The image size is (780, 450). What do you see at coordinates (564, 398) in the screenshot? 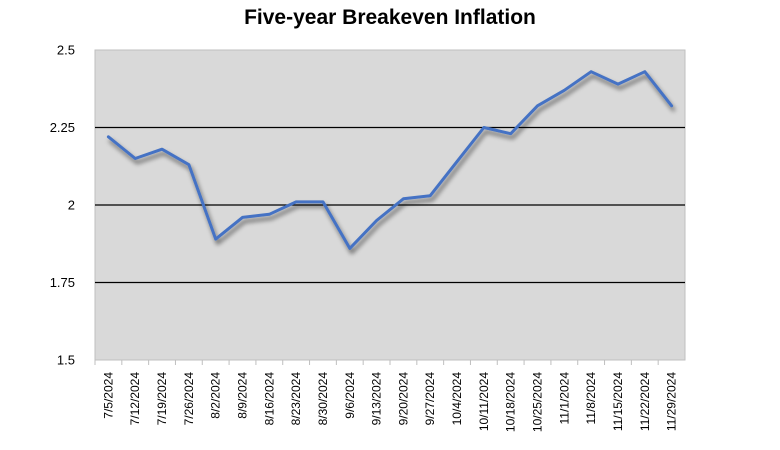
I see `x-tick-label: 11/1/2024` at bounding box center [564, 398].